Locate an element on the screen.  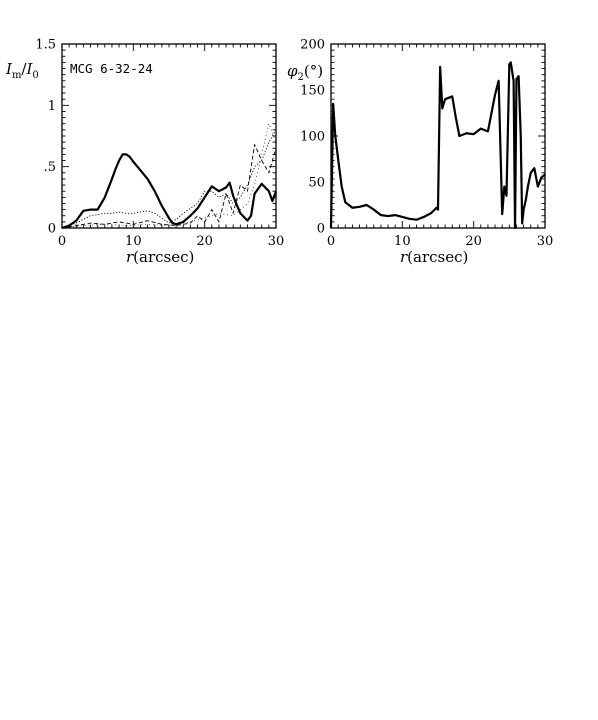
series-line-dotted-sparse is located at coordinates (169, 176).